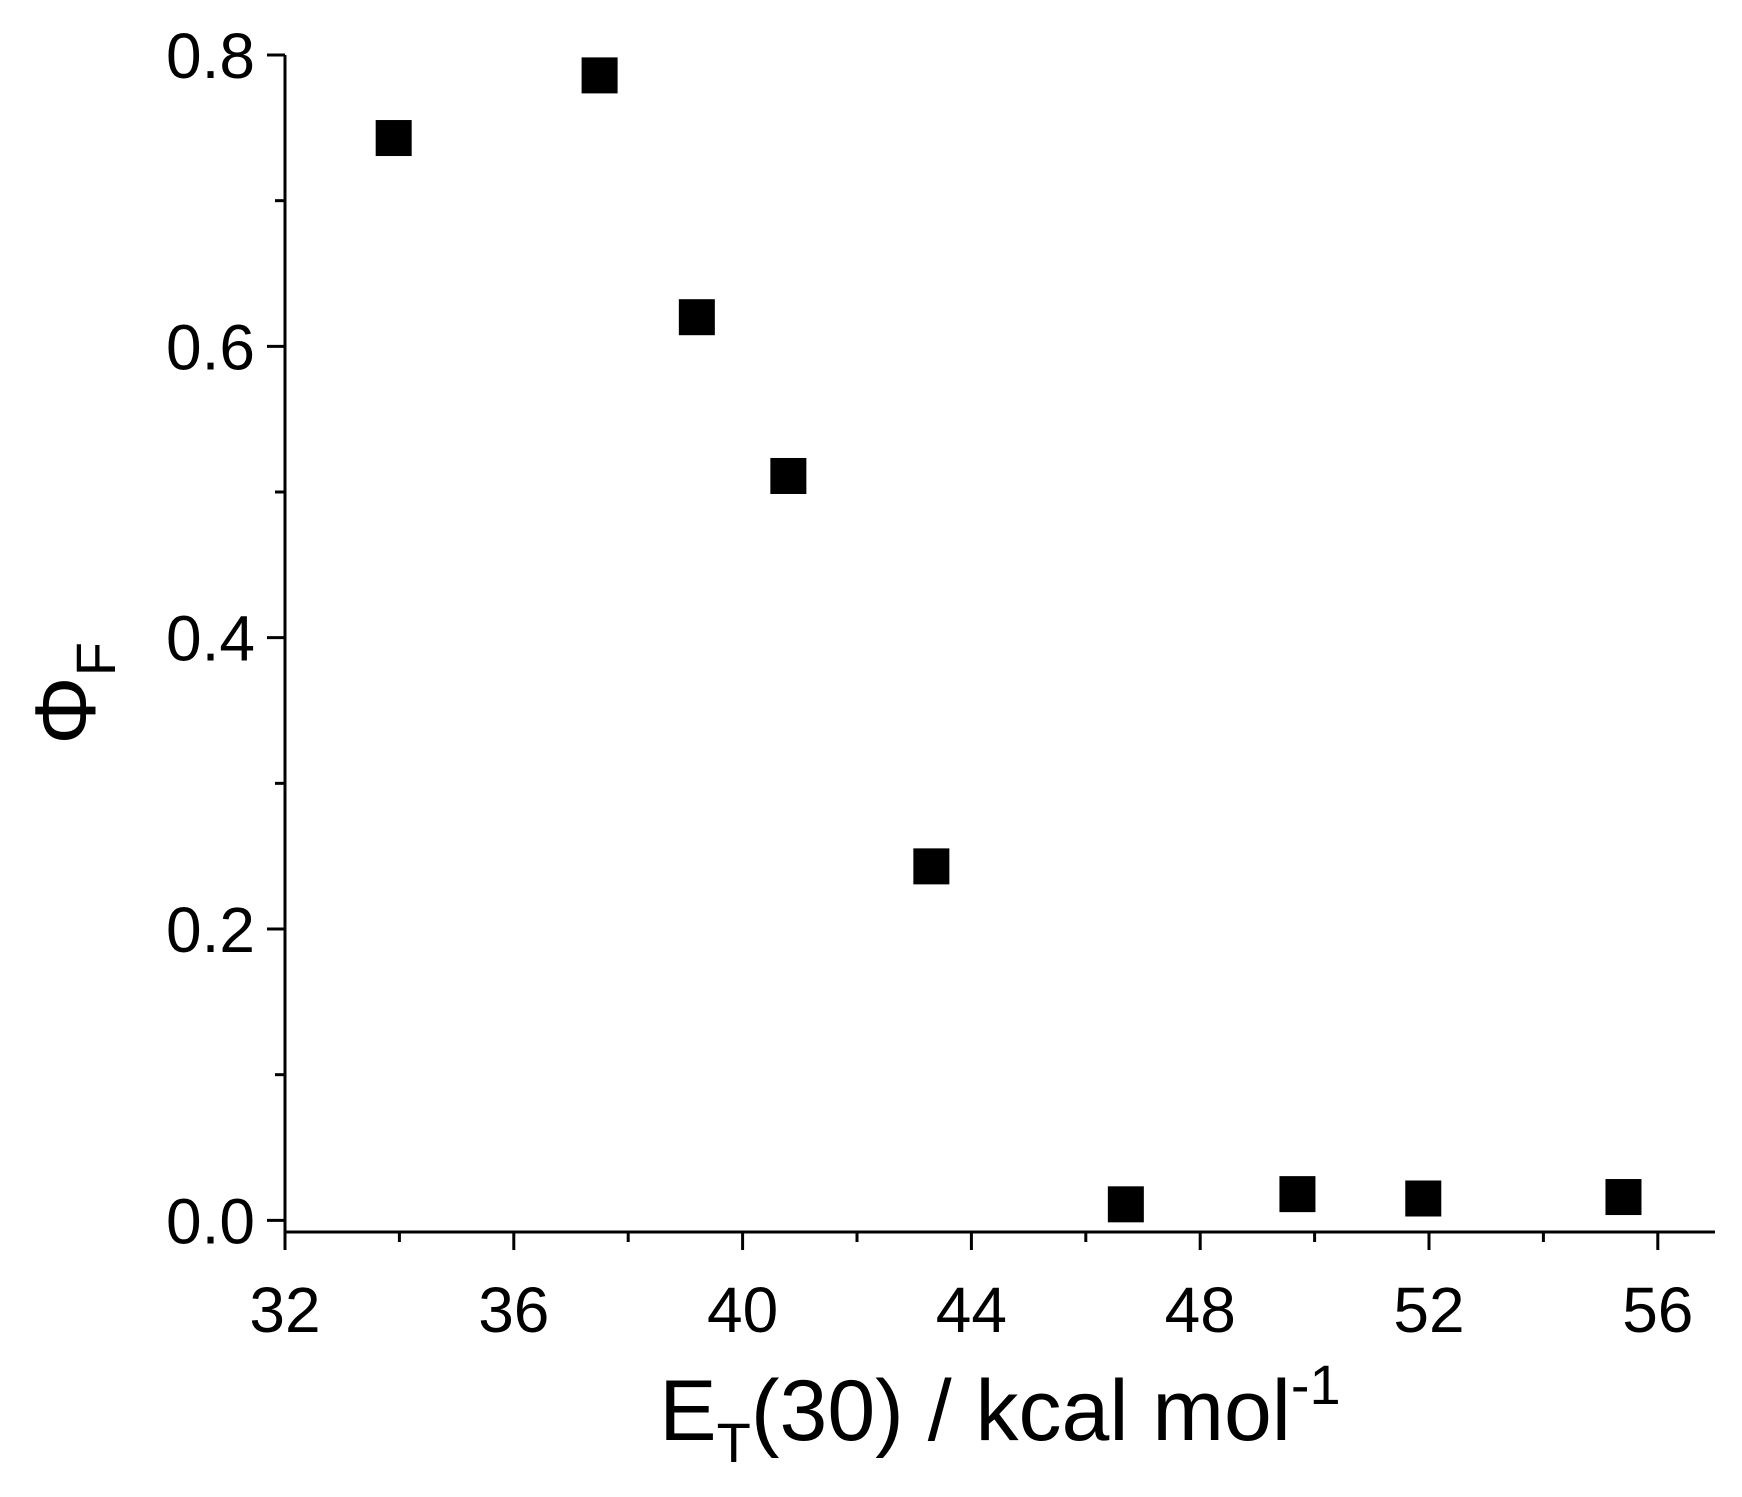 The width and height of the screenshot is (1742, 1497). I want to click on y-tick-label: 0.4, so click(210, 639).